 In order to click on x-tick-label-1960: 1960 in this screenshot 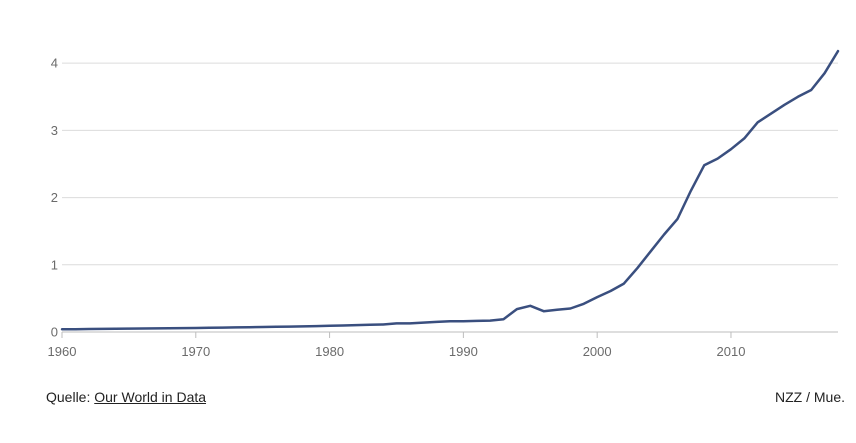, I will do `click(62, 351)`.